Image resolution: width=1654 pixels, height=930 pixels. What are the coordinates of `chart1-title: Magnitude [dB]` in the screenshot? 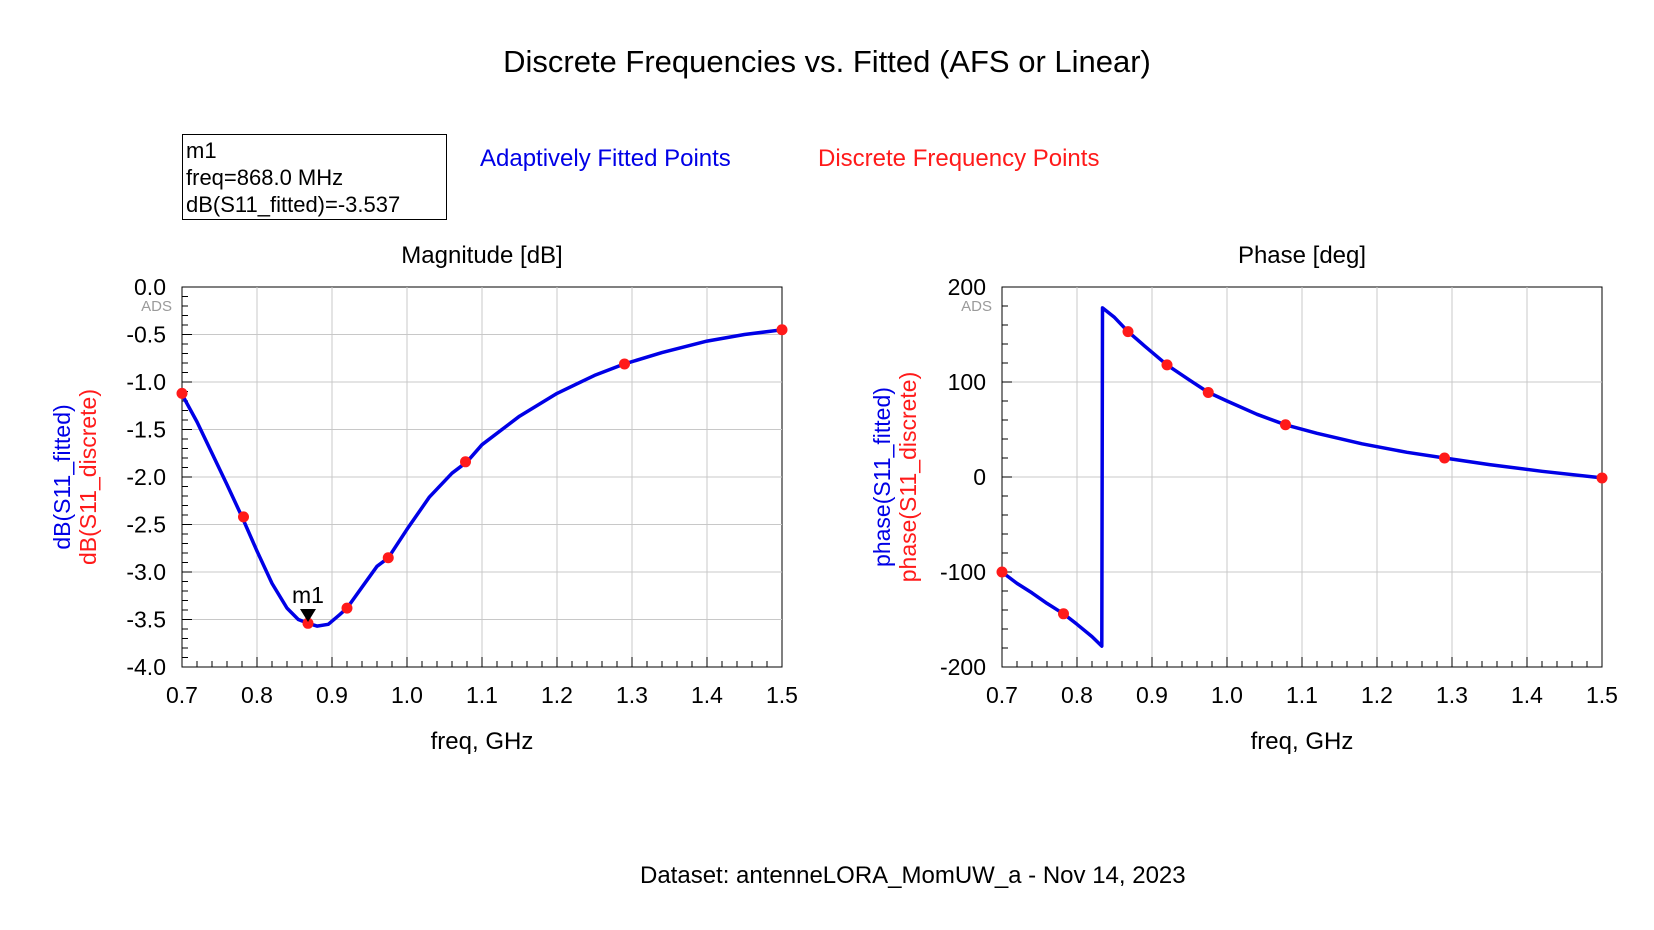 It's located at (481, 255).